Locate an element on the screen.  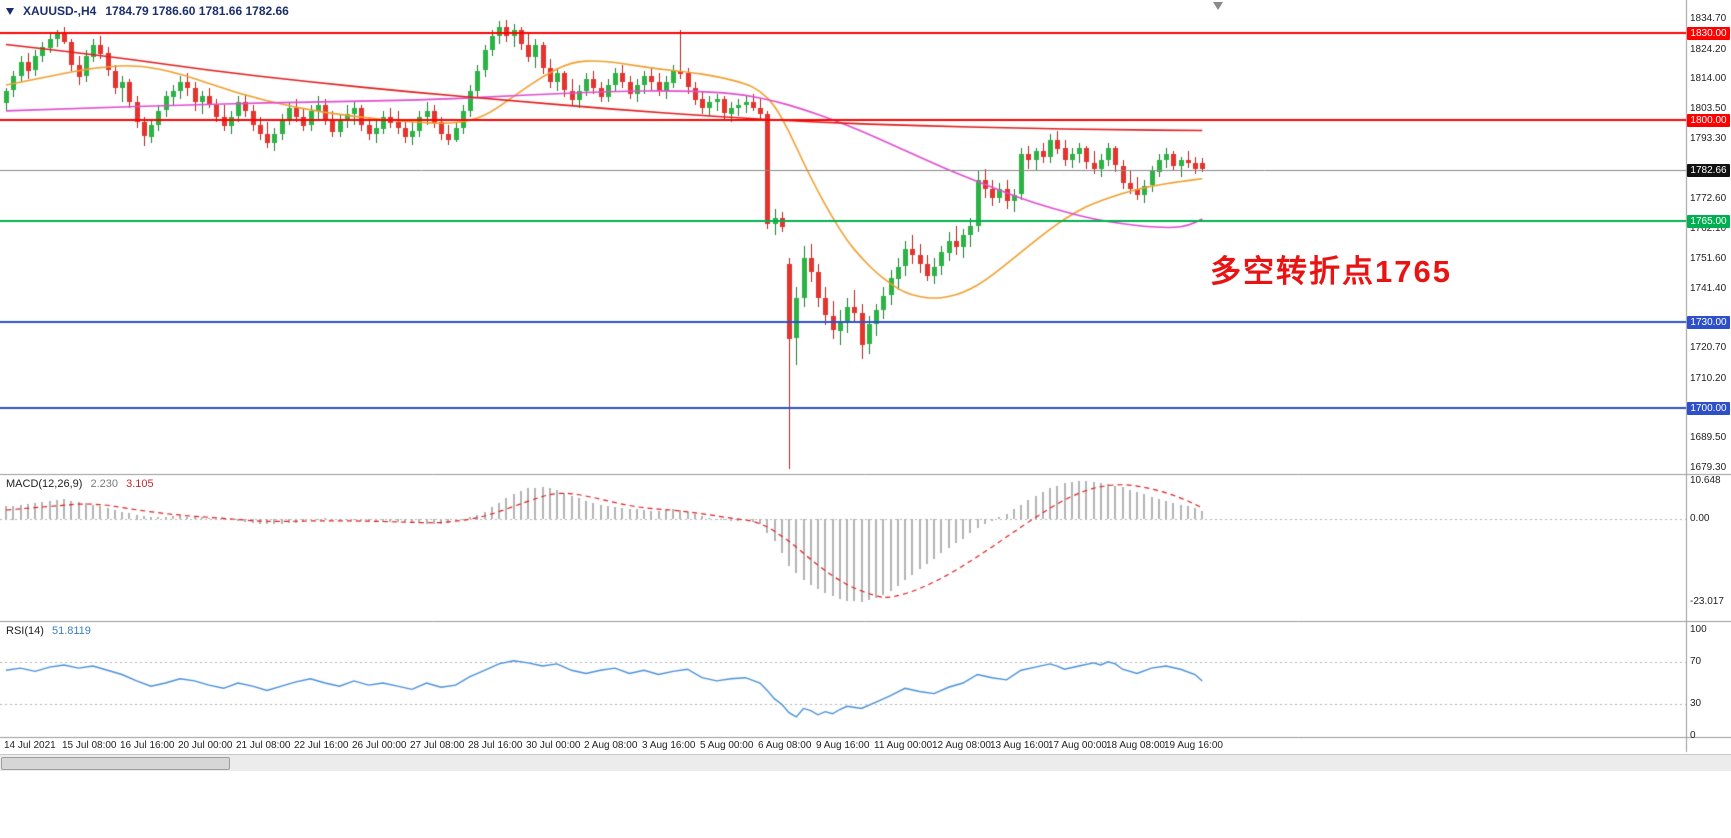
macd-signal-value: 3.105 is located at coordinates (140, 484).